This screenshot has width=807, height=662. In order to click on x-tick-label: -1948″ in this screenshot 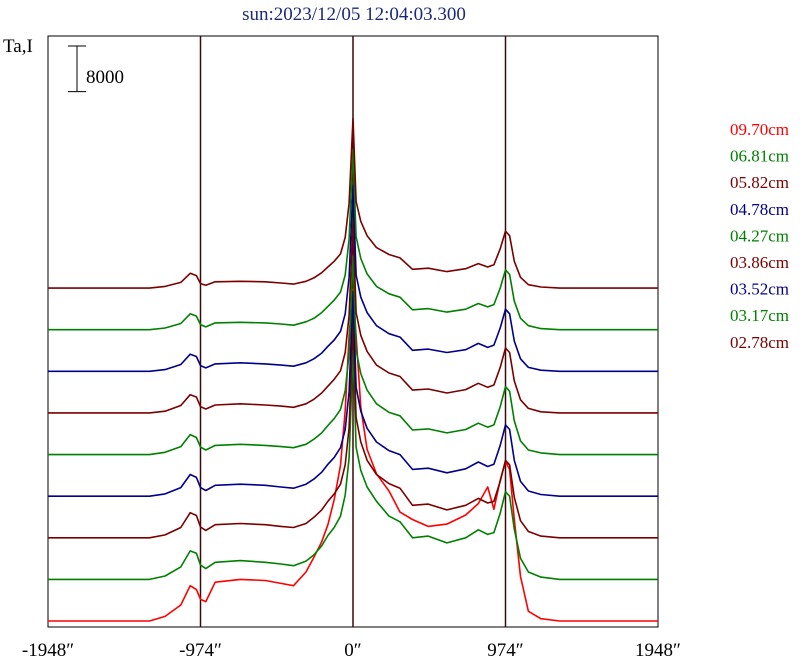, I will do `click(48, 650)`.